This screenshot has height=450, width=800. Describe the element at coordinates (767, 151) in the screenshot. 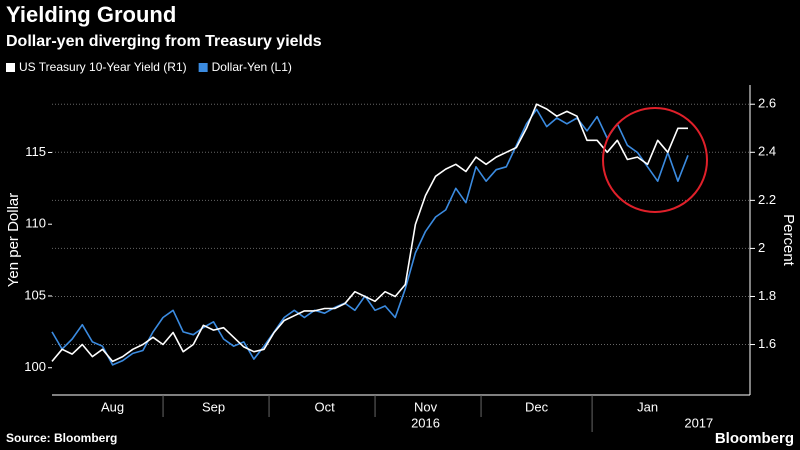

I see `y2-tick-label: 2.4` at that location.